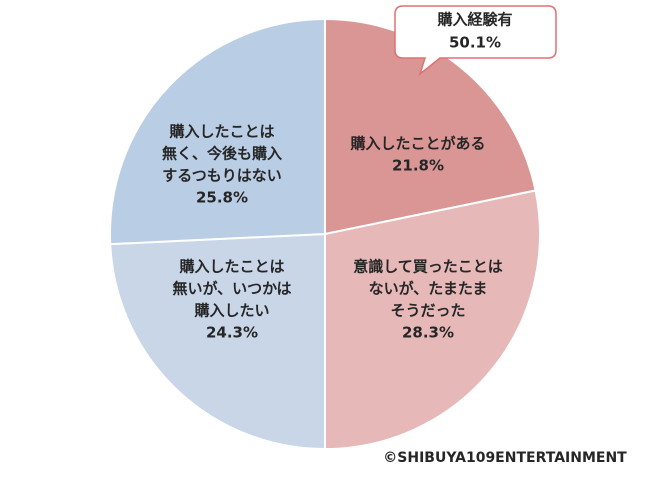  I want to click on credit: ©SHIBUYA109ENTERTAINMENT, so click(505, 458).